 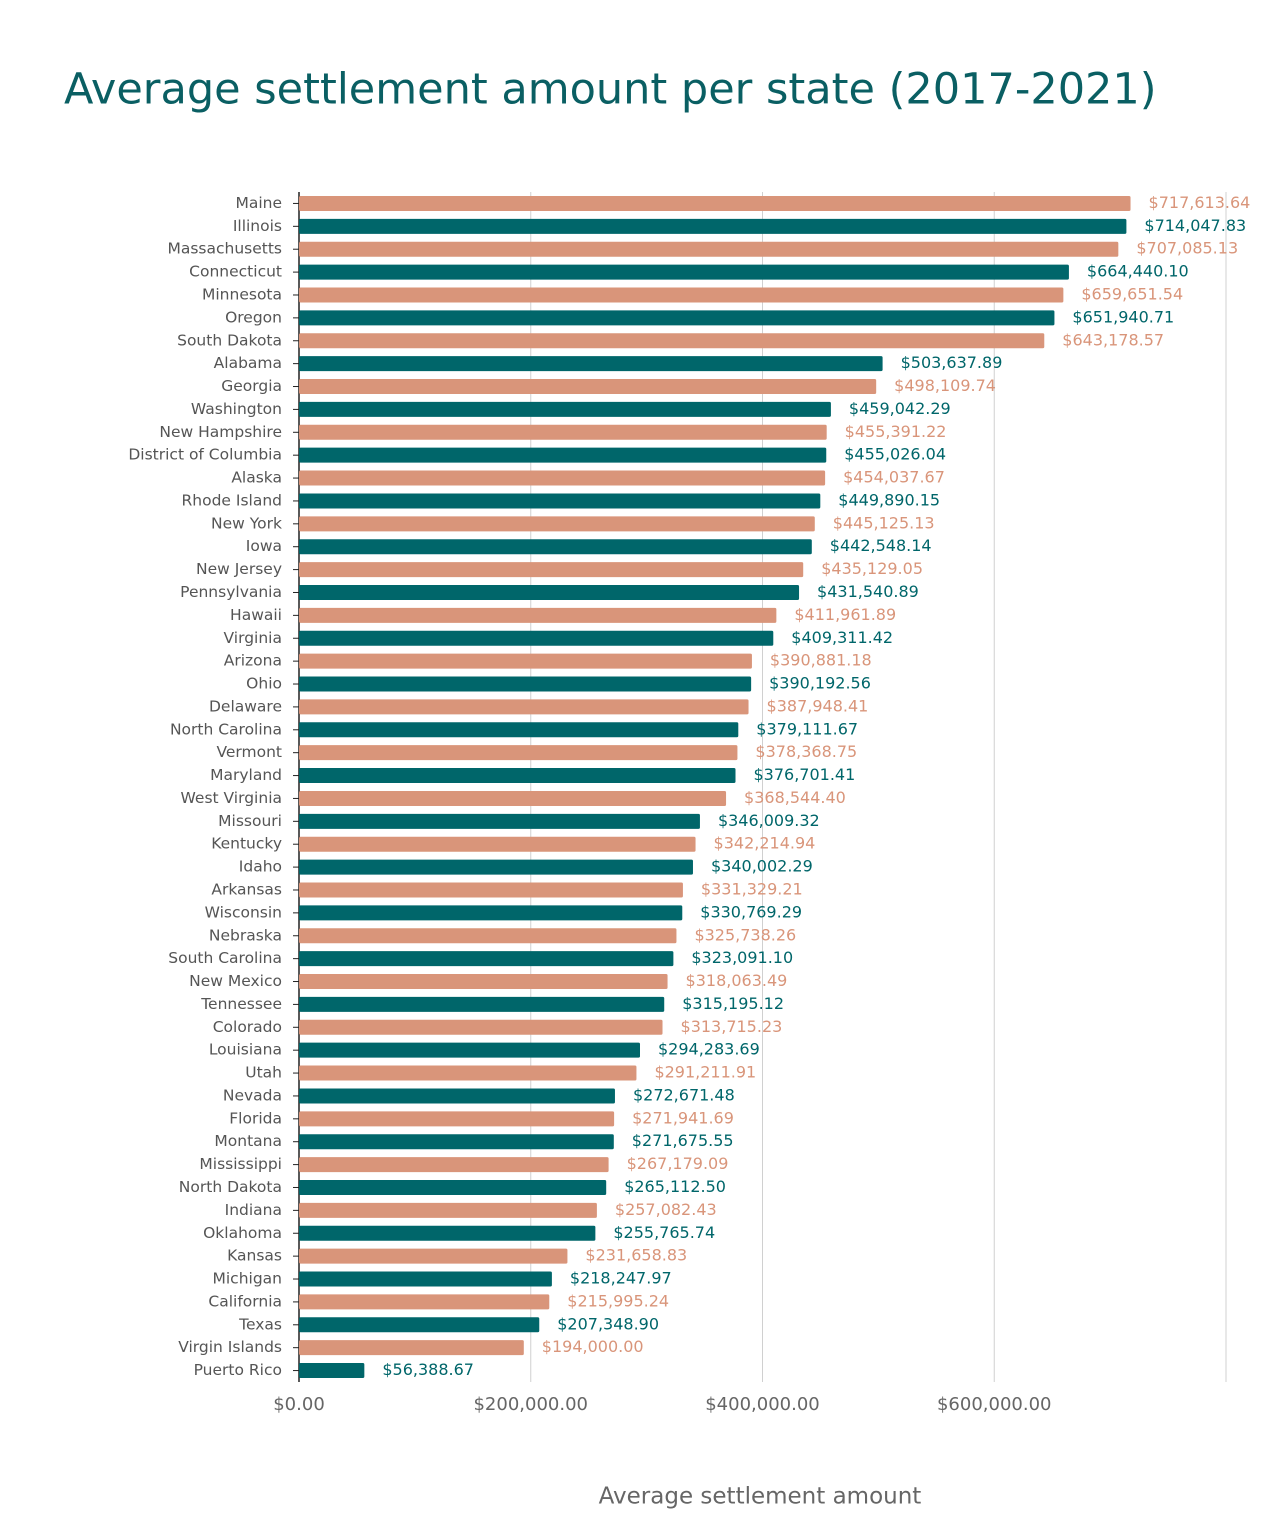 I want to click on value-label: $411,961.89, so click(x=845, y=614).